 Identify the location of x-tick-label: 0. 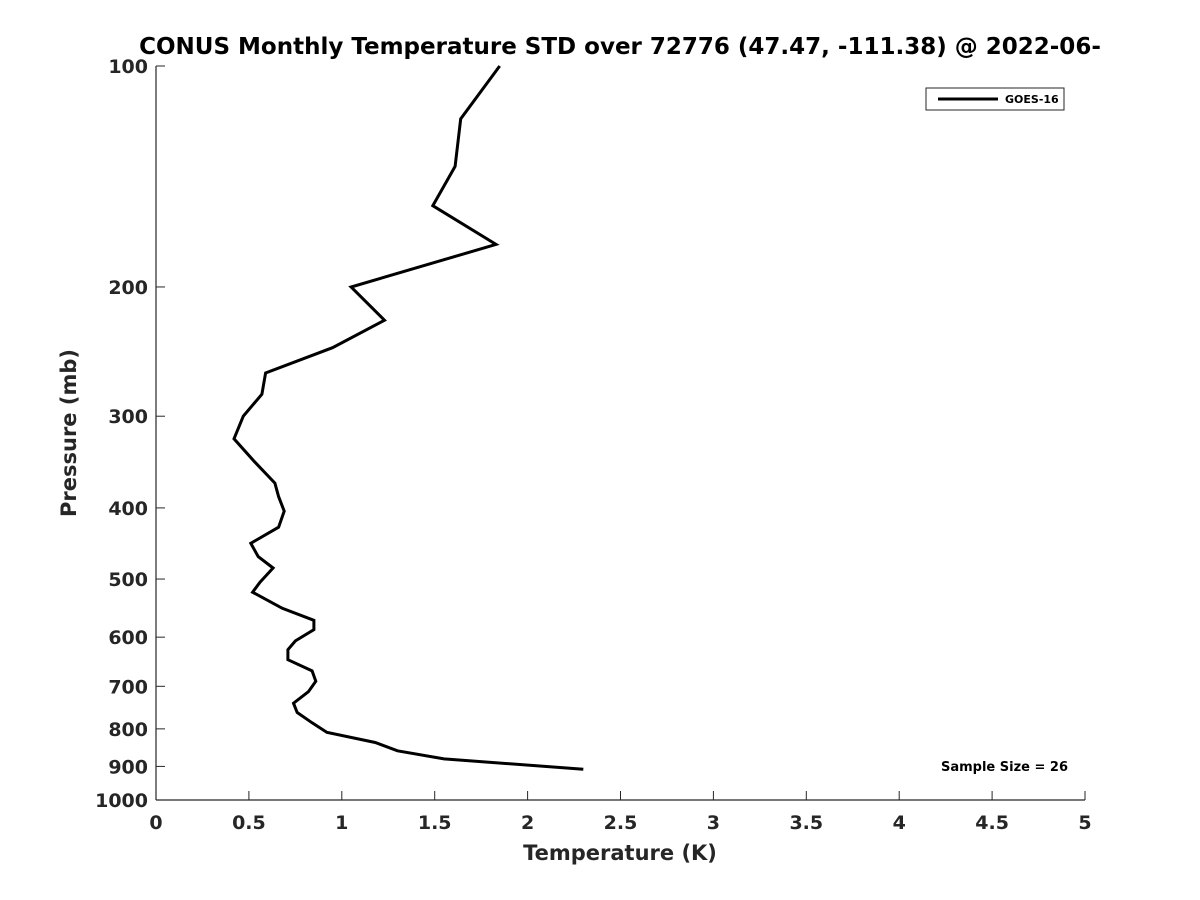
(155, 823).